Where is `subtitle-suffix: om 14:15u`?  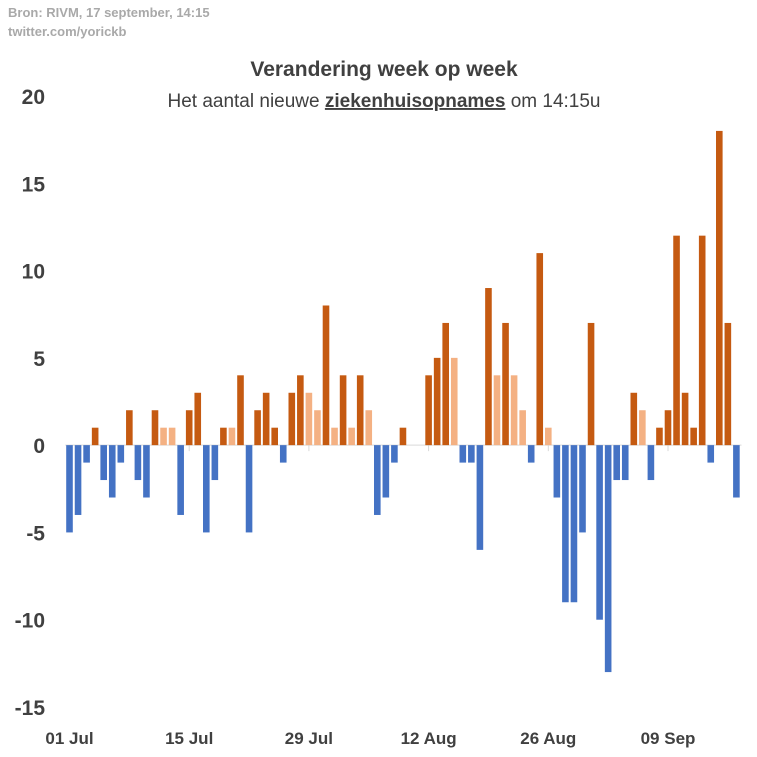 subtitle-suffix: om 14:15u is located at coordinates (552, 101).